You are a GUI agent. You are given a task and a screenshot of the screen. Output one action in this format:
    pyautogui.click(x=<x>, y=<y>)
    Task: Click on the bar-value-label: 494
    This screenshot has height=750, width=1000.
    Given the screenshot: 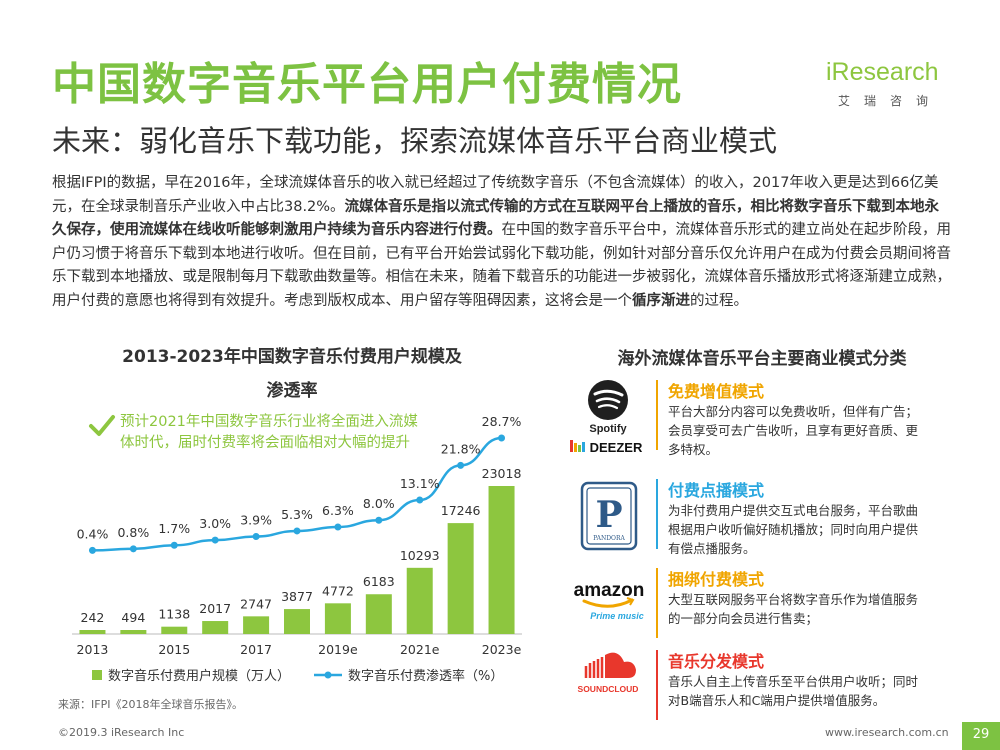 What is the action you would take?
    pyautogui.click(x=133, y=617)
    